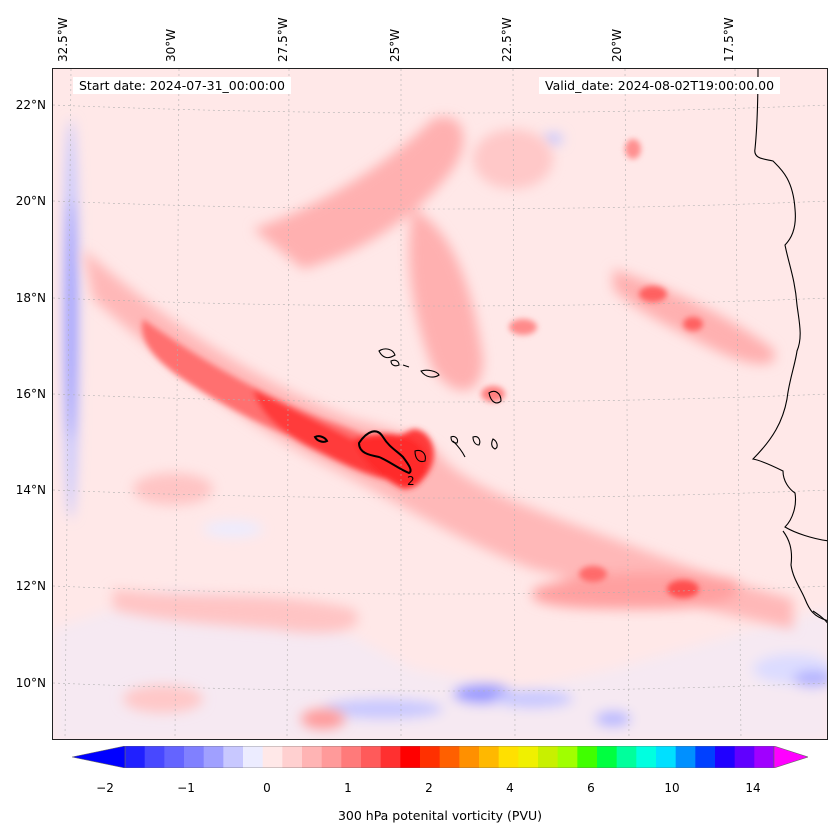 The height and width of the screenshot is (836, 837). I want to click on colorbar-cells, so click(449, 757).